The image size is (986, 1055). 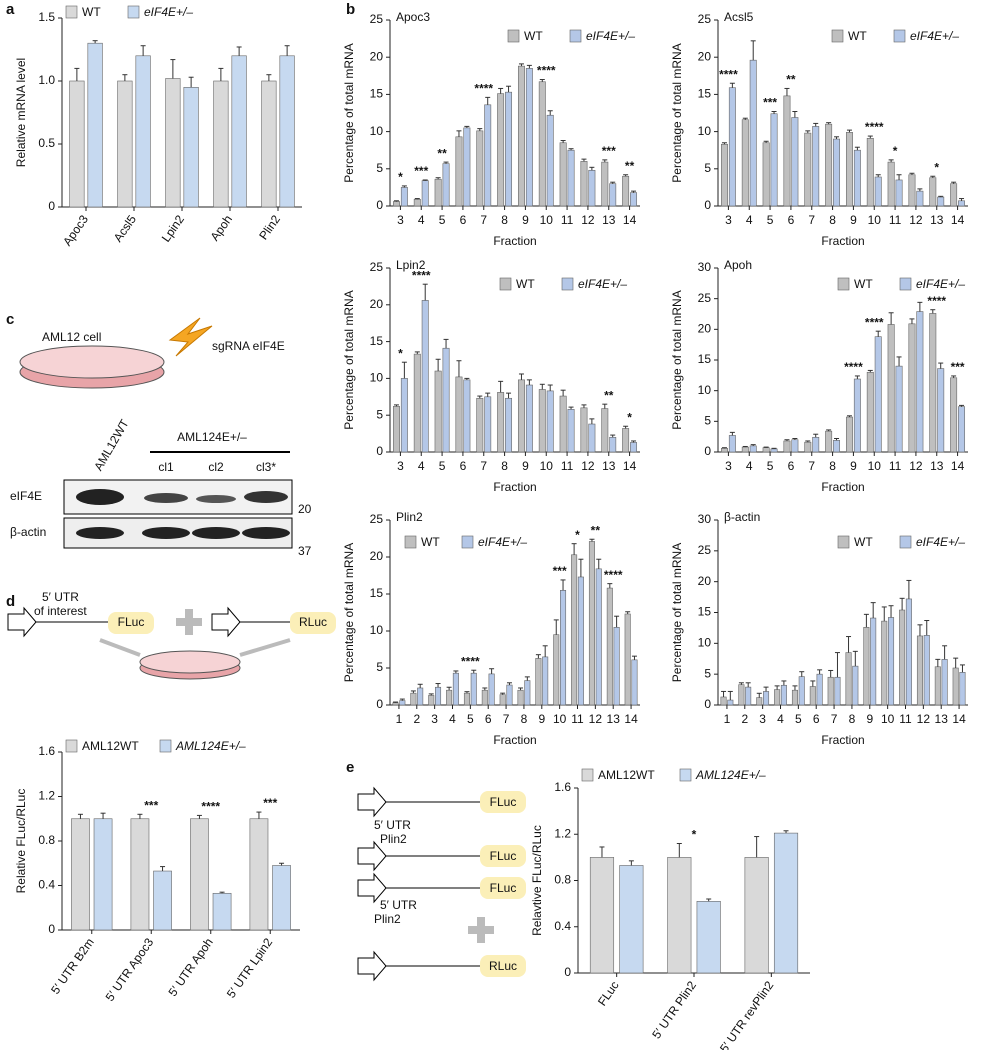 What do you see at coordinates (503, 888) in the screenshot?
I see `fluc-box: FLuc` at bounding box center [503, 888].